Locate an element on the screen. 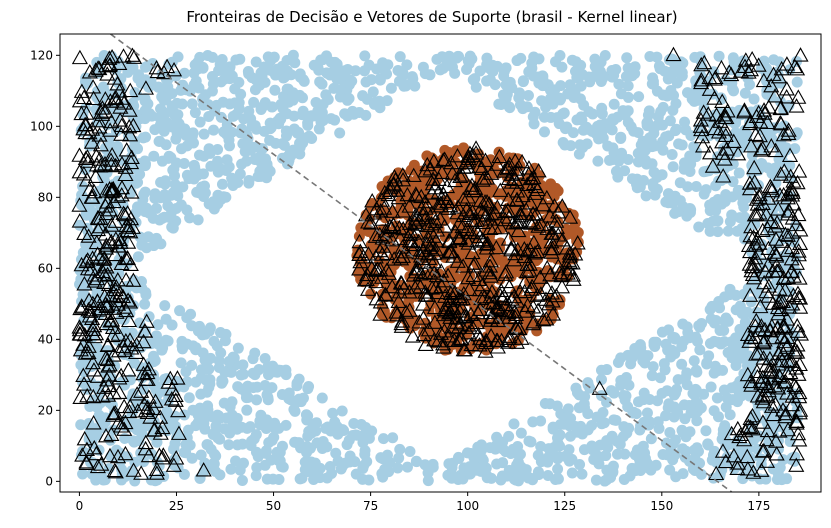  x-tick-label: 100 is located at coordinates (467, 506).